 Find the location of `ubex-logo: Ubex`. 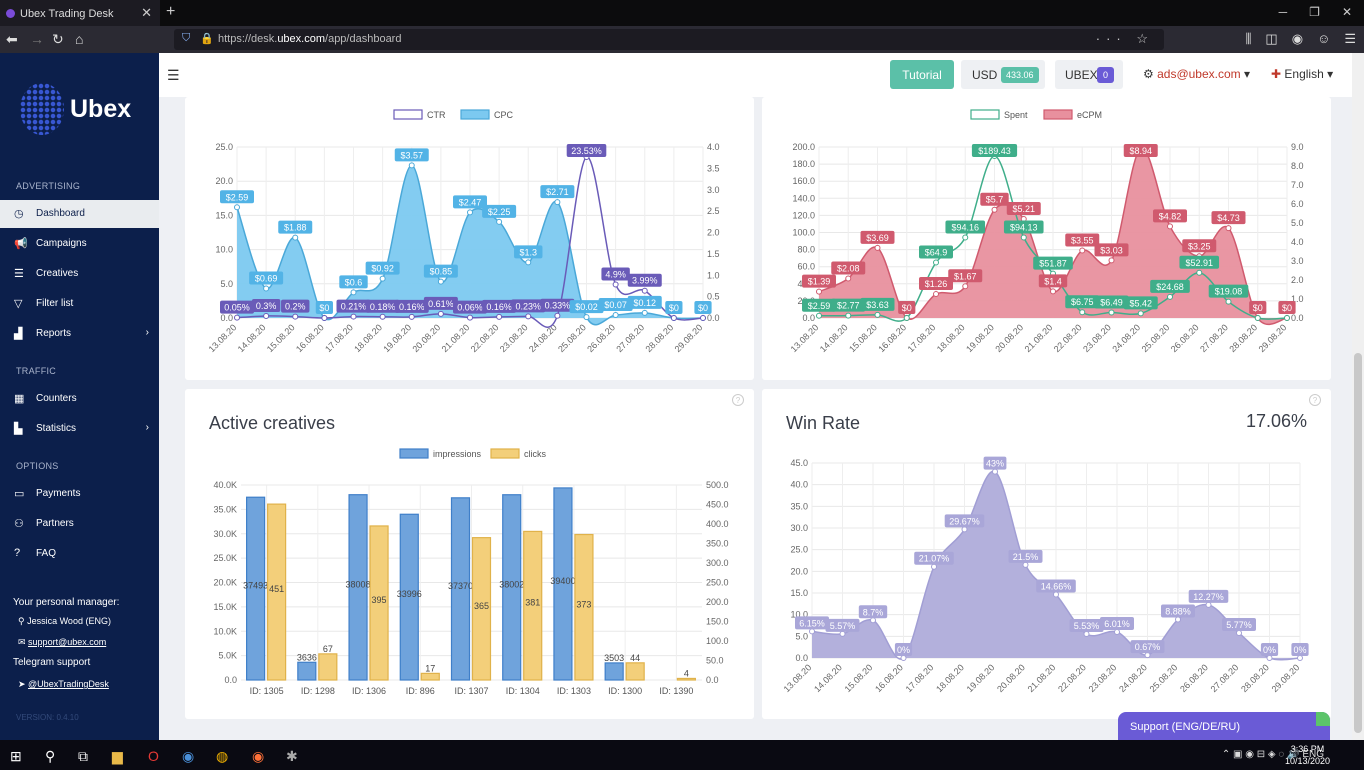

ubex-logo: Ubex is located at coordinates (80, 111).